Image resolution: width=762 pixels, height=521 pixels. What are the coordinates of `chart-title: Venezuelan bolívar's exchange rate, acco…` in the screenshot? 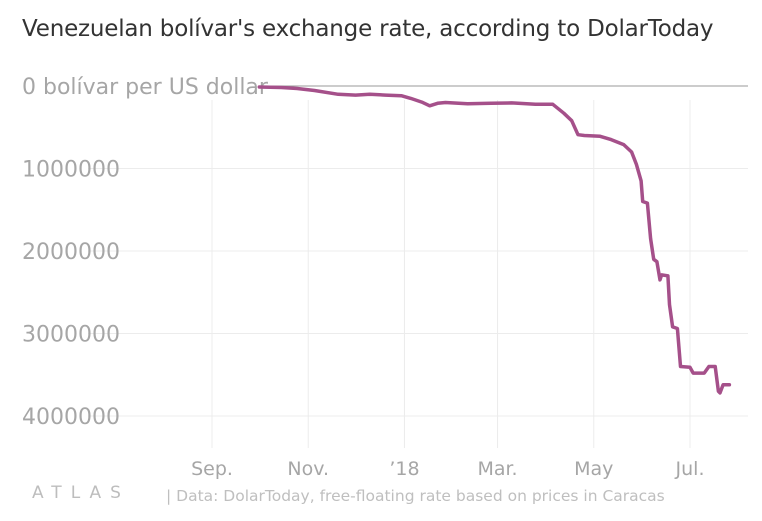 It's located at (368, 29).